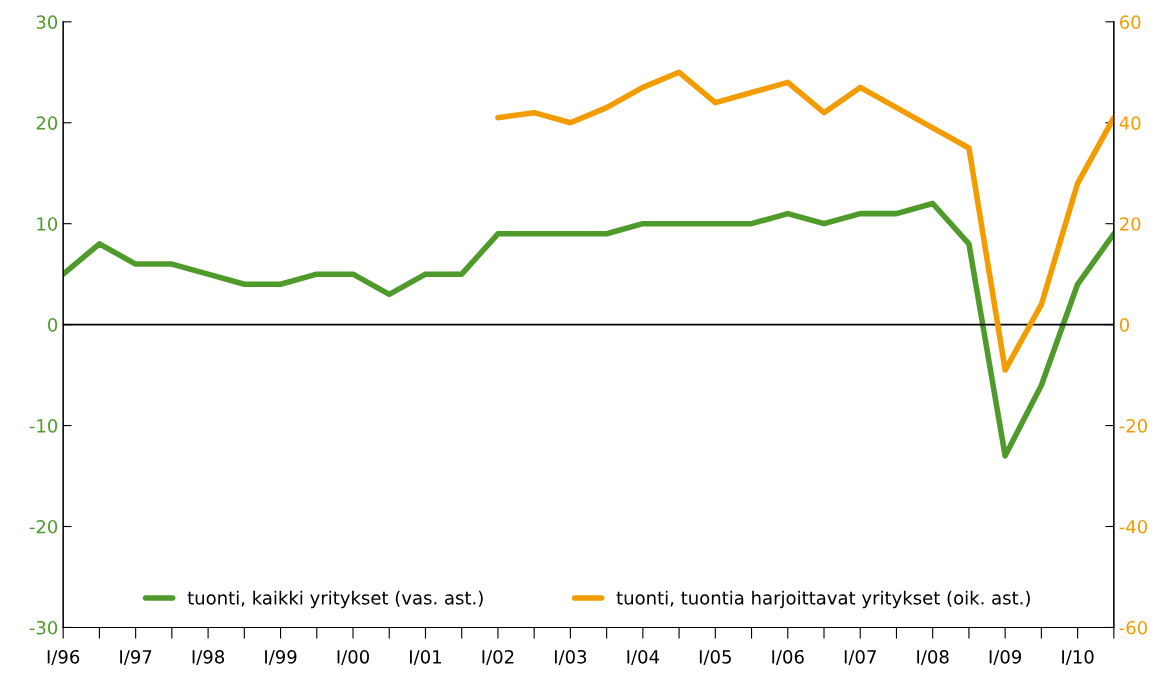 The height and width of the screenshot is (682, 1170). What do you see at coordinates (43, 627) in the screenshot?
I see `y-tick-label: -30` at bounding box center [43, 627].